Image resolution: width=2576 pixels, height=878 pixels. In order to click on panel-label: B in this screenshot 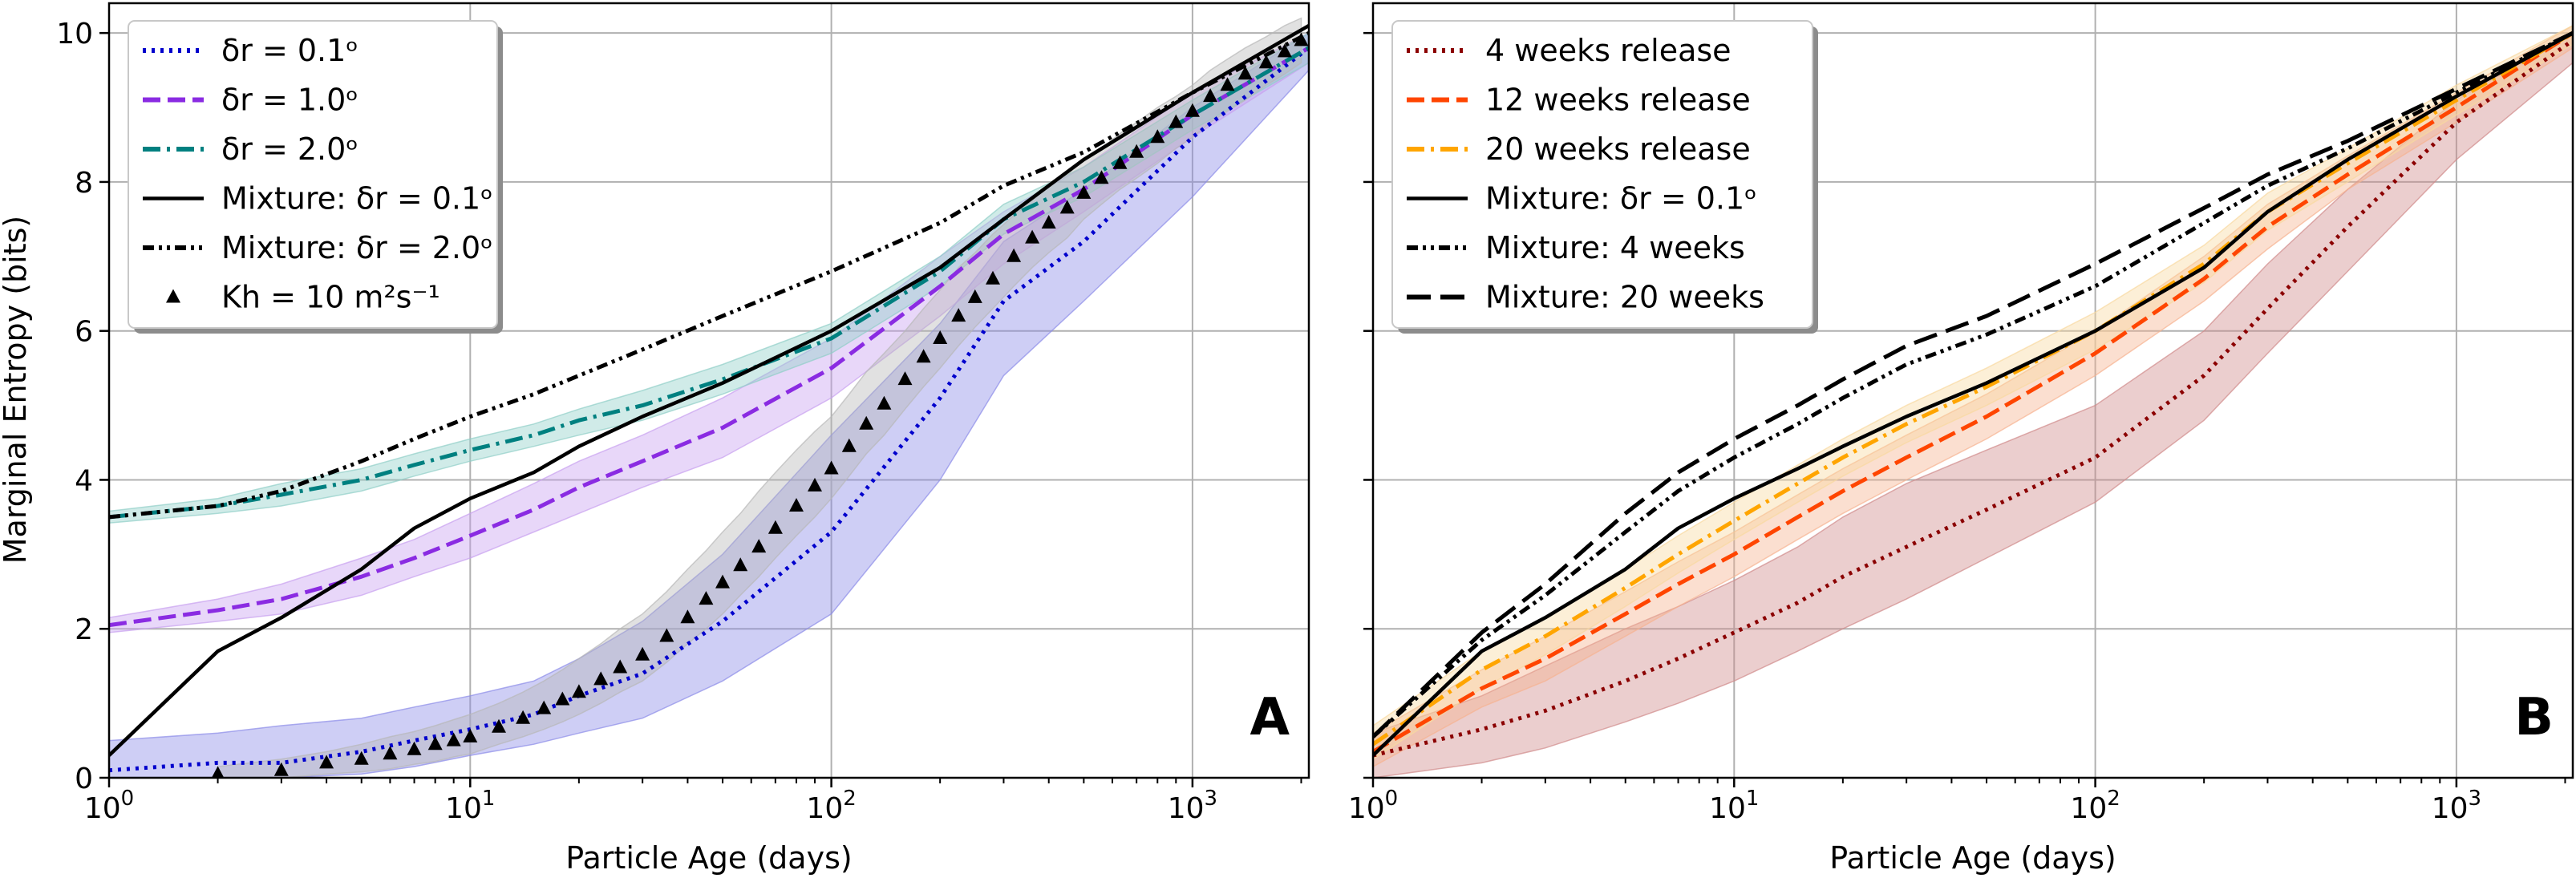, I will do `click(2534, 717)`.